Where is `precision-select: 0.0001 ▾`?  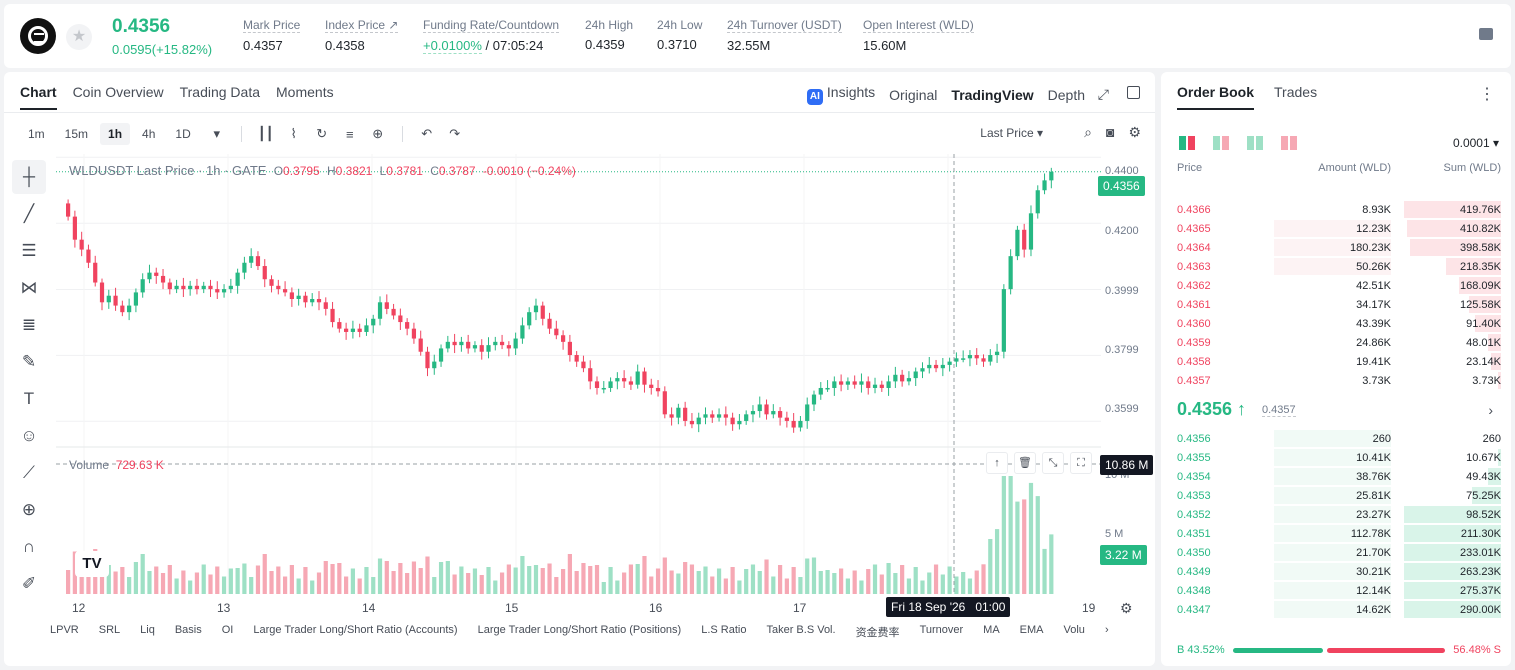
precision-select: 0.0001 ▾ is located at coordinates (1475, 143).